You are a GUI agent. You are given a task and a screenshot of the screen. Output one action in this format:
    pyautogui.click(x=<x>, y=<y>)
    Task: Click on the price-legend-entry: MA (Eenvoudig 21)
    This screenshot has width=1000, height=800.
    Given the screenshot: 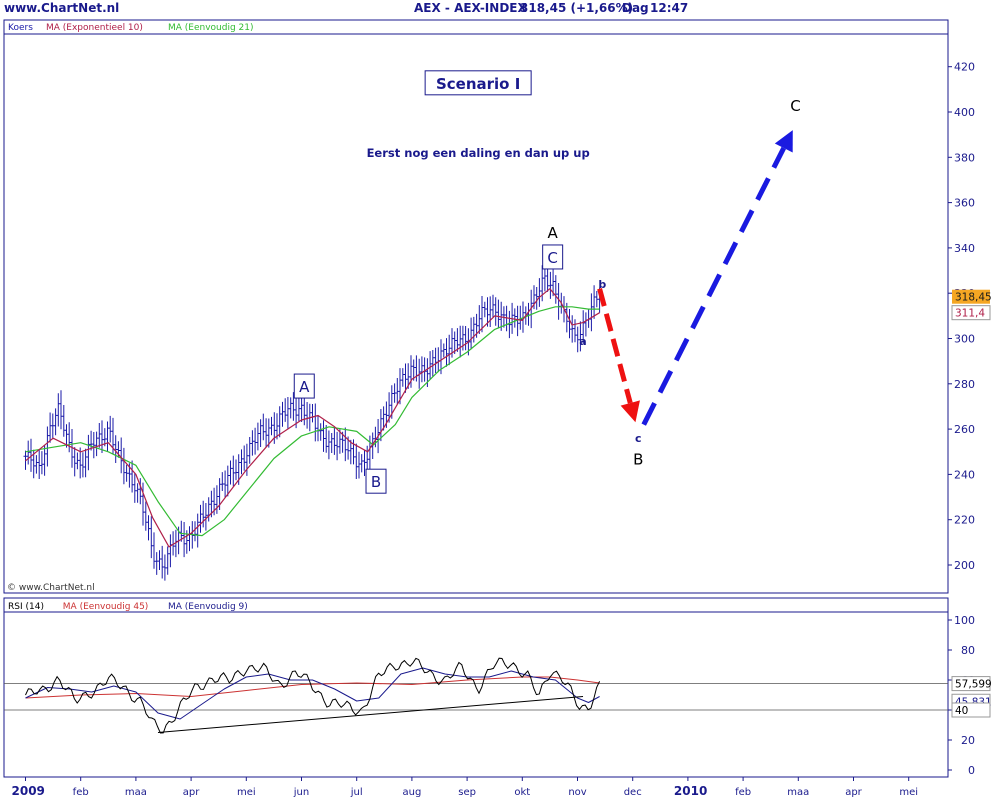 What is the action you would take?
    pyautogui.click(x=211, y=28)
    